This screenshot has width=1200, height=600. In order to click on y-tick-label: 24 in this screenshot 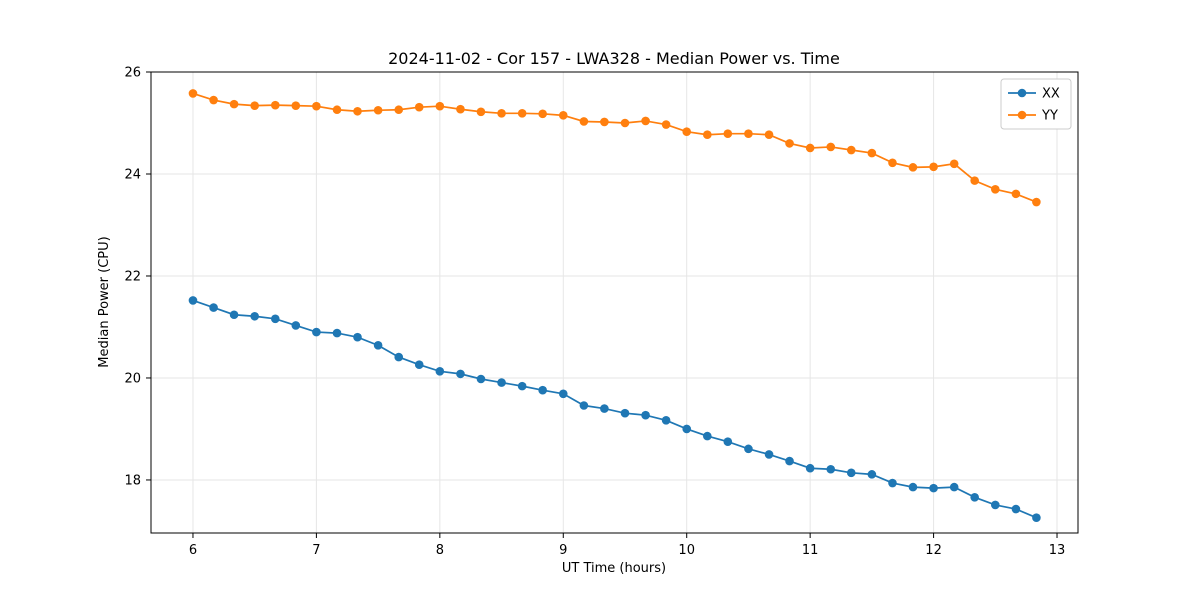, I will do `click(132, 174)`.